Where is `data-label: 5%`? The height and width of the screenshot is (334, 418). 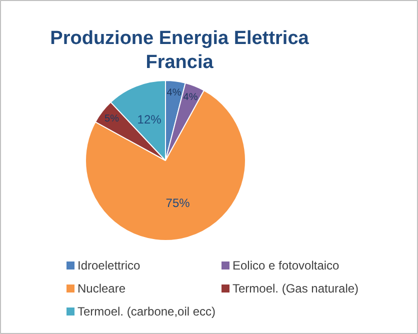
data-label: 5% is located at coordinates (112, 118).